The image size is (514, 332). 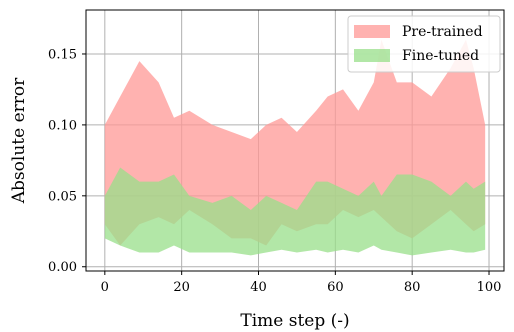 What do you see at coordinates (105, 287) in the screenshot?
I see `x-tick-label: 0` at bounding box center [105, 287].